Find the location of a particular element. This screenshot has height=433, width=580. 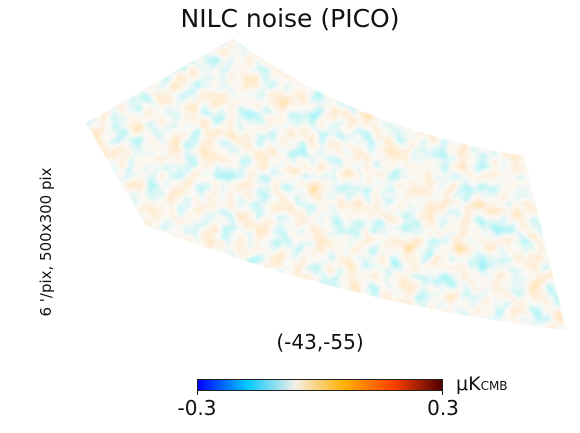

unit-prefix: μK is located at coordinates (468, 384).